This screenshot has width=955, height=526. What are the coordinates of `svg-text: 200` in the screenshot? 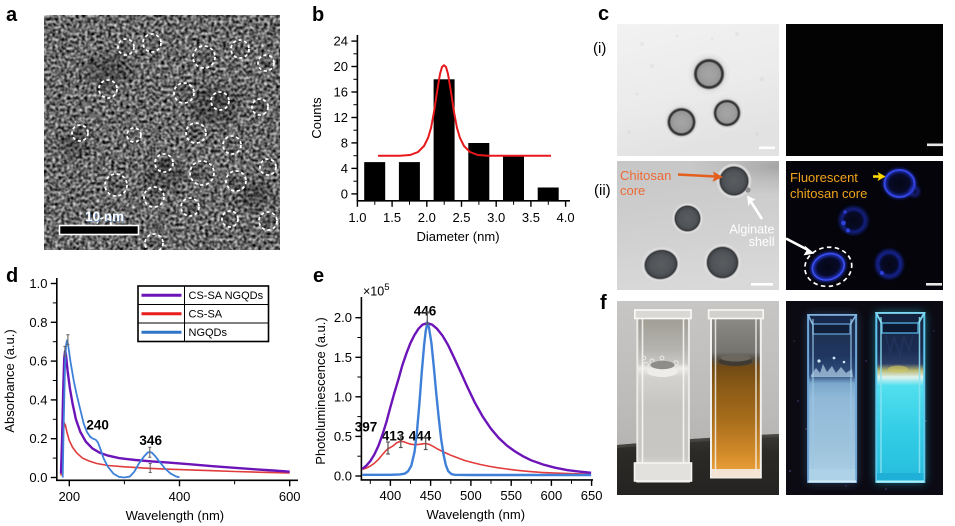 It's located at (69, 496).